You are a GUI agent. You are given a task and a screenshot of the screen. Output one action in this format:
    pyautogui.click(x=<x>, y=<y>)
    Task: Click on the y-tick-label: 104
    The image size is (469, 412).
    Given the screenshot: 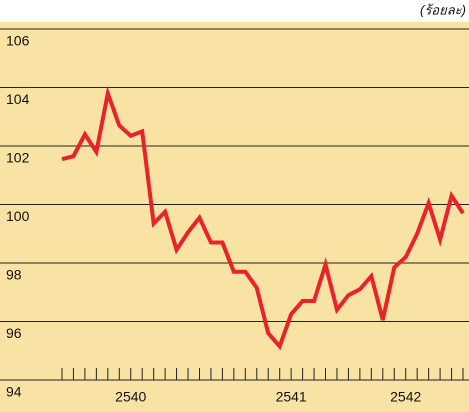 What is the action you would take?
    pyautogui.click(x=18, y=99)
    